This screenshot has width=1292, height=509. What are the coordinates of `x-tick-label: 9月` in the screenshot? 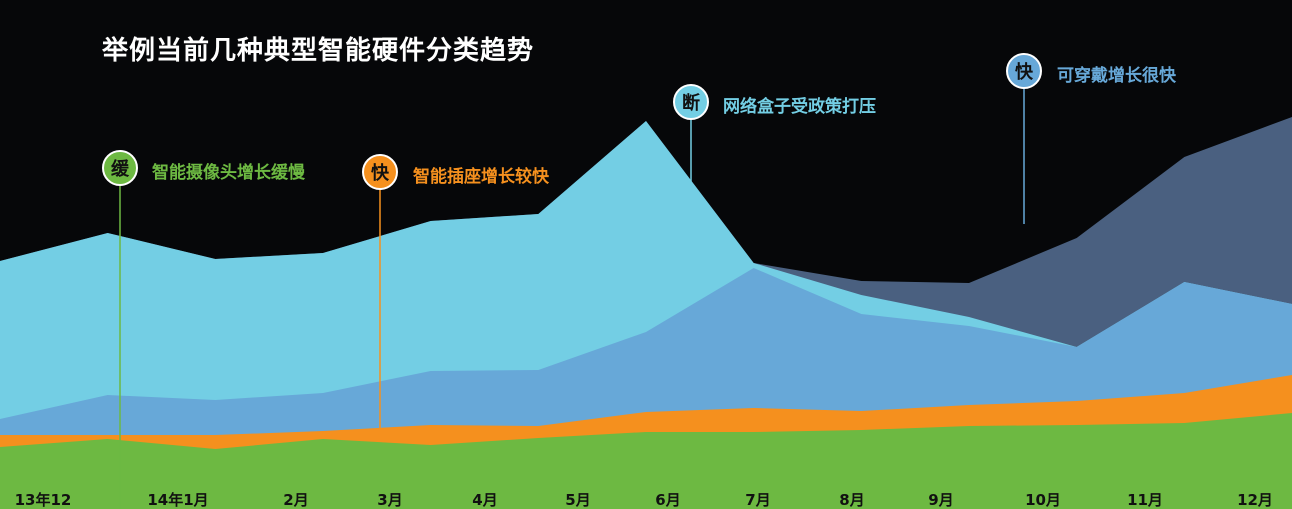 It's located at (940, 500).